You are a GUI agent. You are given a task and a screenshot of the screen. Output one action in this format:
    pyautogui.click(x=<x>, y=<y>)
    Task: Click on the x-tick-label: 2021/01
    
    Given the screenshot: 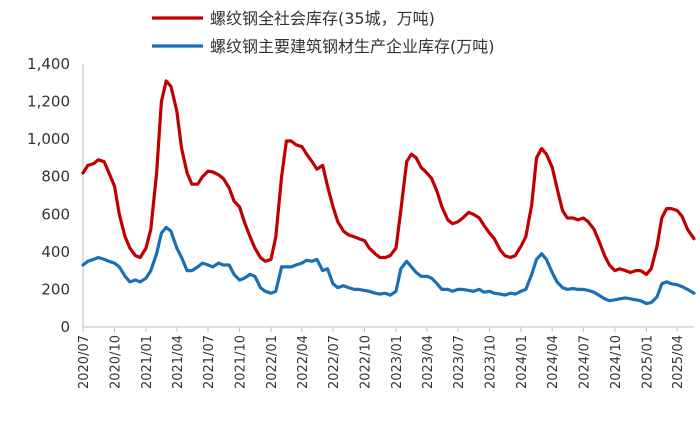 What is the action you would take?
    pyautogui.click(x=147, y=362)
    